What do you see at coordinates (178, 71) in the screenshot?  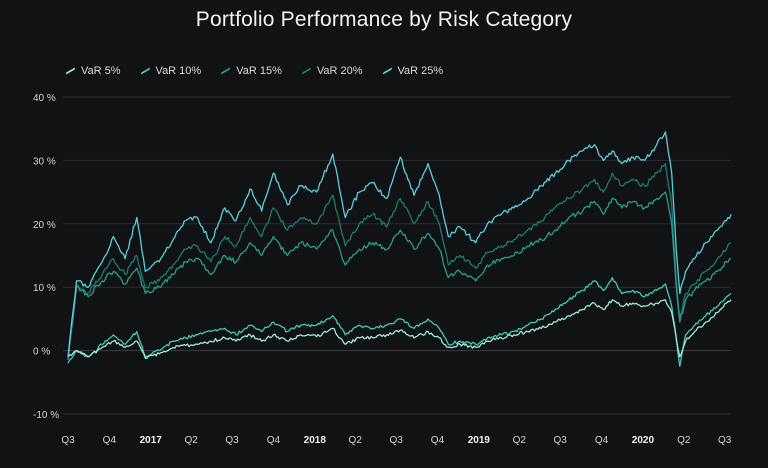 I see `legend-label: VaR 10%` at bounding box center [178, 71].